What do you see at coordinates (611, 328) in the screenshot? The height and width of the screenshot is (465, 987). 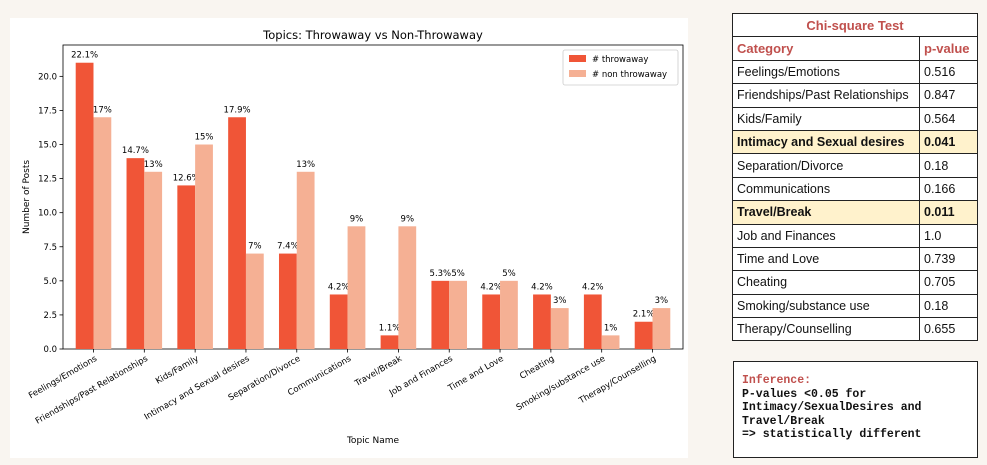 I see `bar-value-label: 1%` at bounding box center [611, 328].